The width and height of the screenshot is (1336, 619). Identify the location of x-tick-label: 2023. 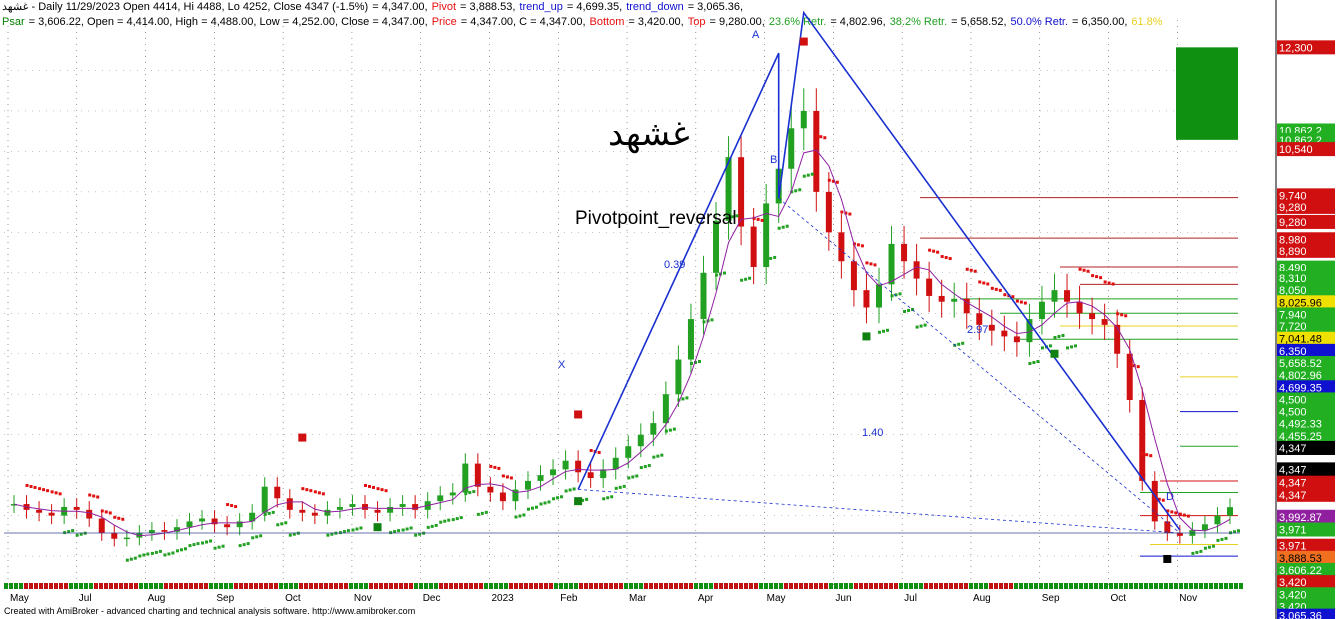
(502, 598).